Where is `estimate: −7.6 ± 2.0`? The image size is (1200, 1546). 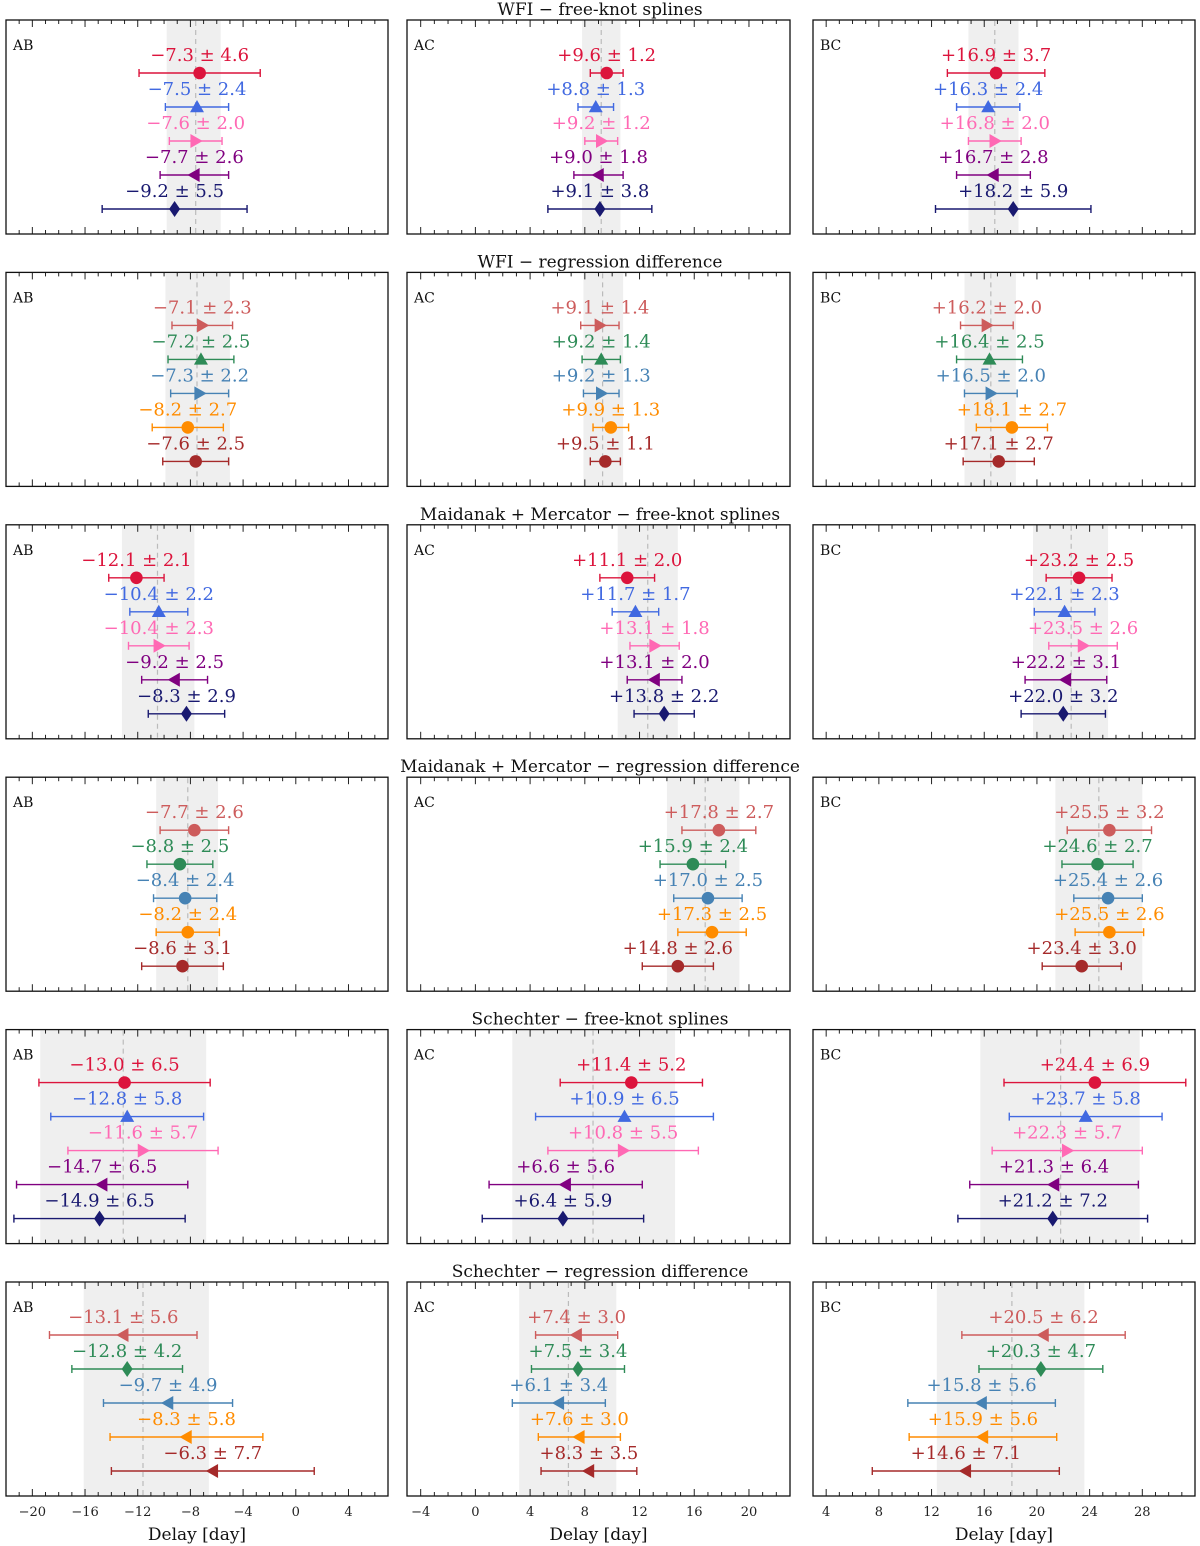
estimate: −7.6 ± 2.0 is located at coordinates (195, 130).